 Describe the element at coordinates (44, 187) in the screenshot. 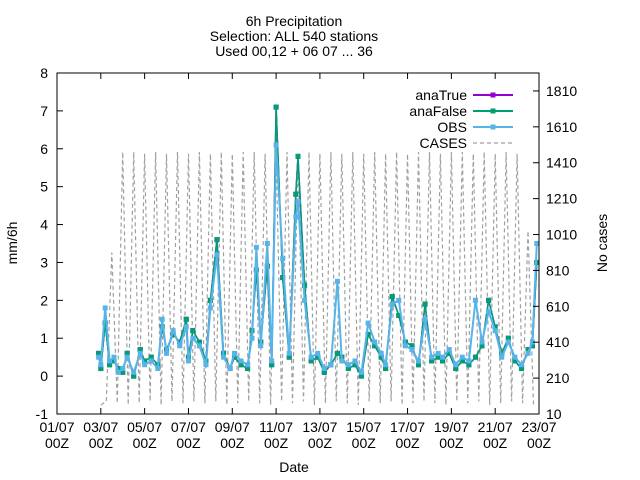

I see `y-tick-label: 5` at that location.